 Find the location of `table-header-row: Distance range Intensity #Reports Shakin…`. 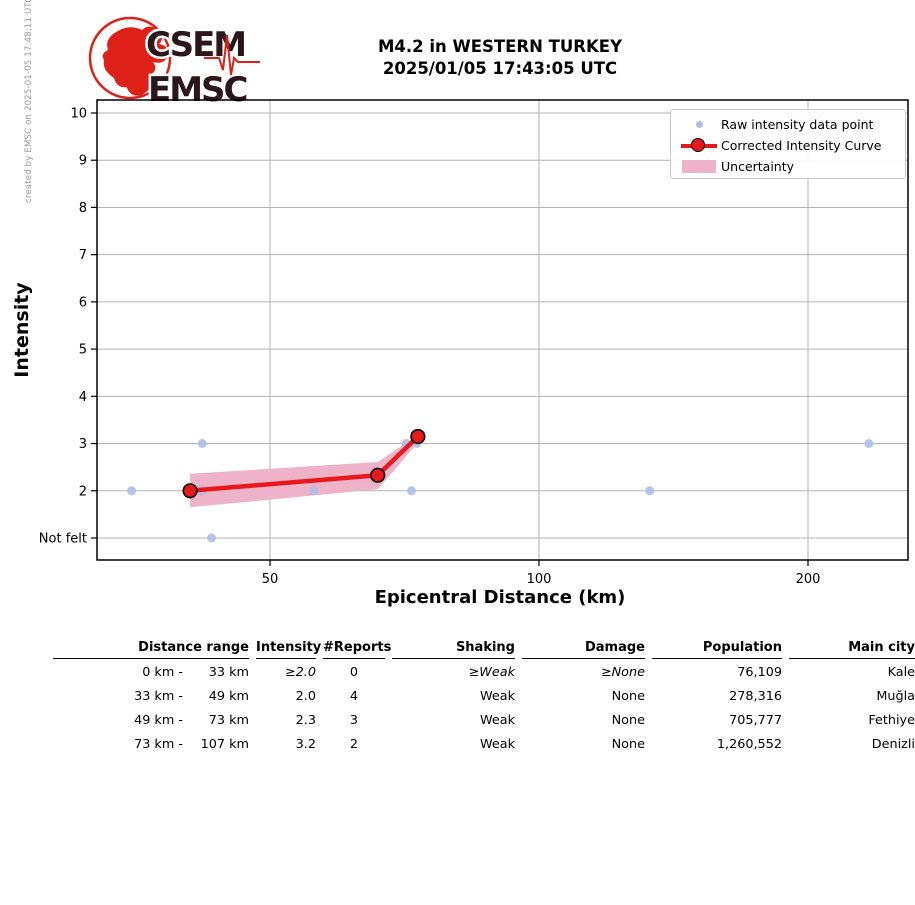

table-header-row: Distance range Intensity #Reports Shakin… is located at coordinates (484, 647).